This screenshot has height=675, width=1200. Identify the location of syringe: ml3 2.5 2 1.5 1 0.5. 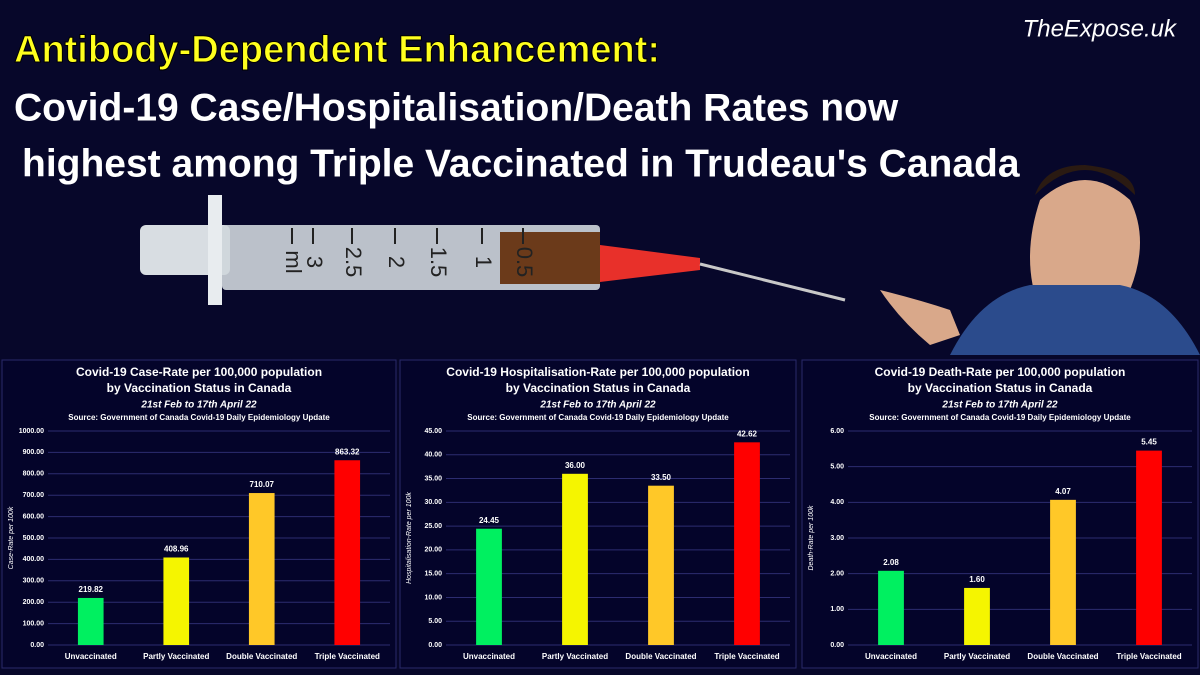
(493, 250).